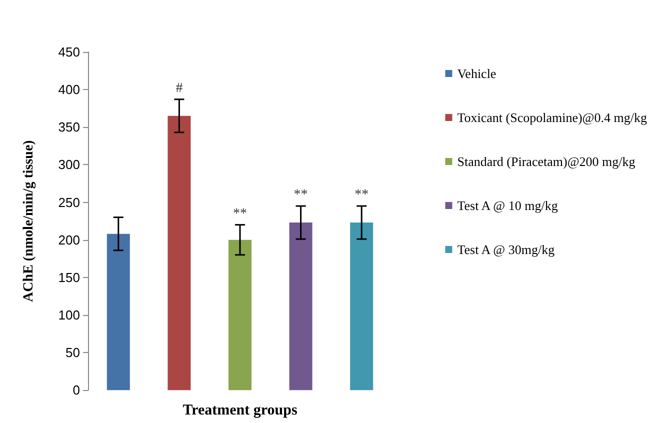 This screenshot has height=423, width=660. Describe the element at coordinates (552, 117) in the screenshot. I see `legend-label: Toxicant (Scopolamine)@0.4 mg/kg` at that location.